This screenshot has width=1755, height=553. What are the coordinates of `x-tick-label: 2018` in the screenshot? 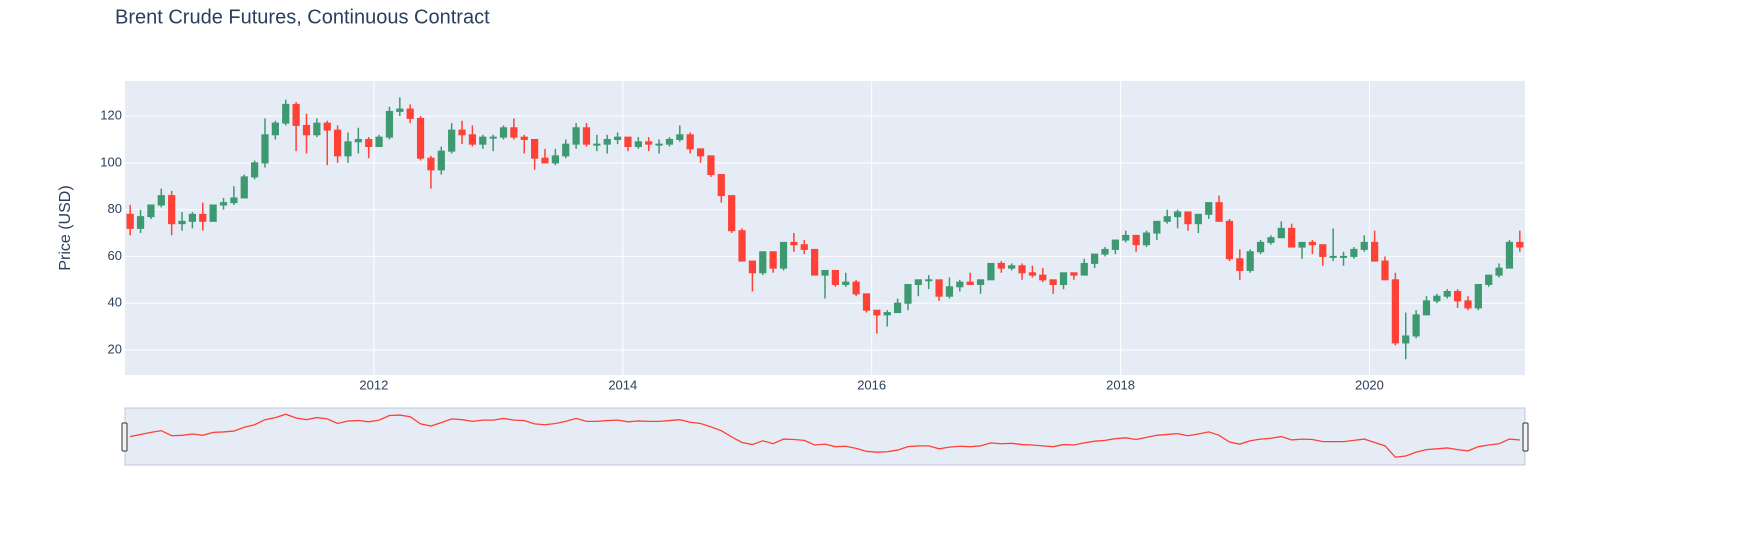 It's located at (1120, 384).